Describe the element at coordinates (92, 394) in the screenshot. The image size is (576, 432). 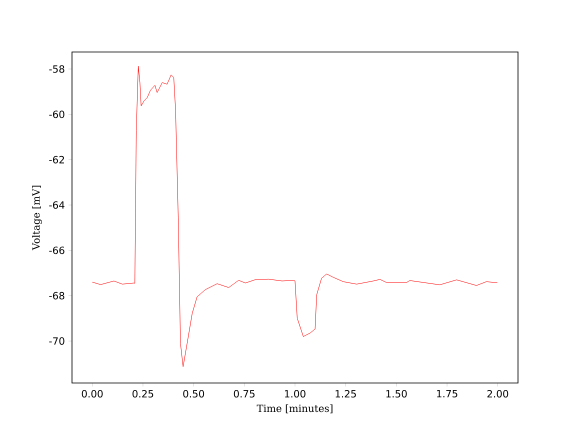
I see `x-tick-label: 0.00` at that location.